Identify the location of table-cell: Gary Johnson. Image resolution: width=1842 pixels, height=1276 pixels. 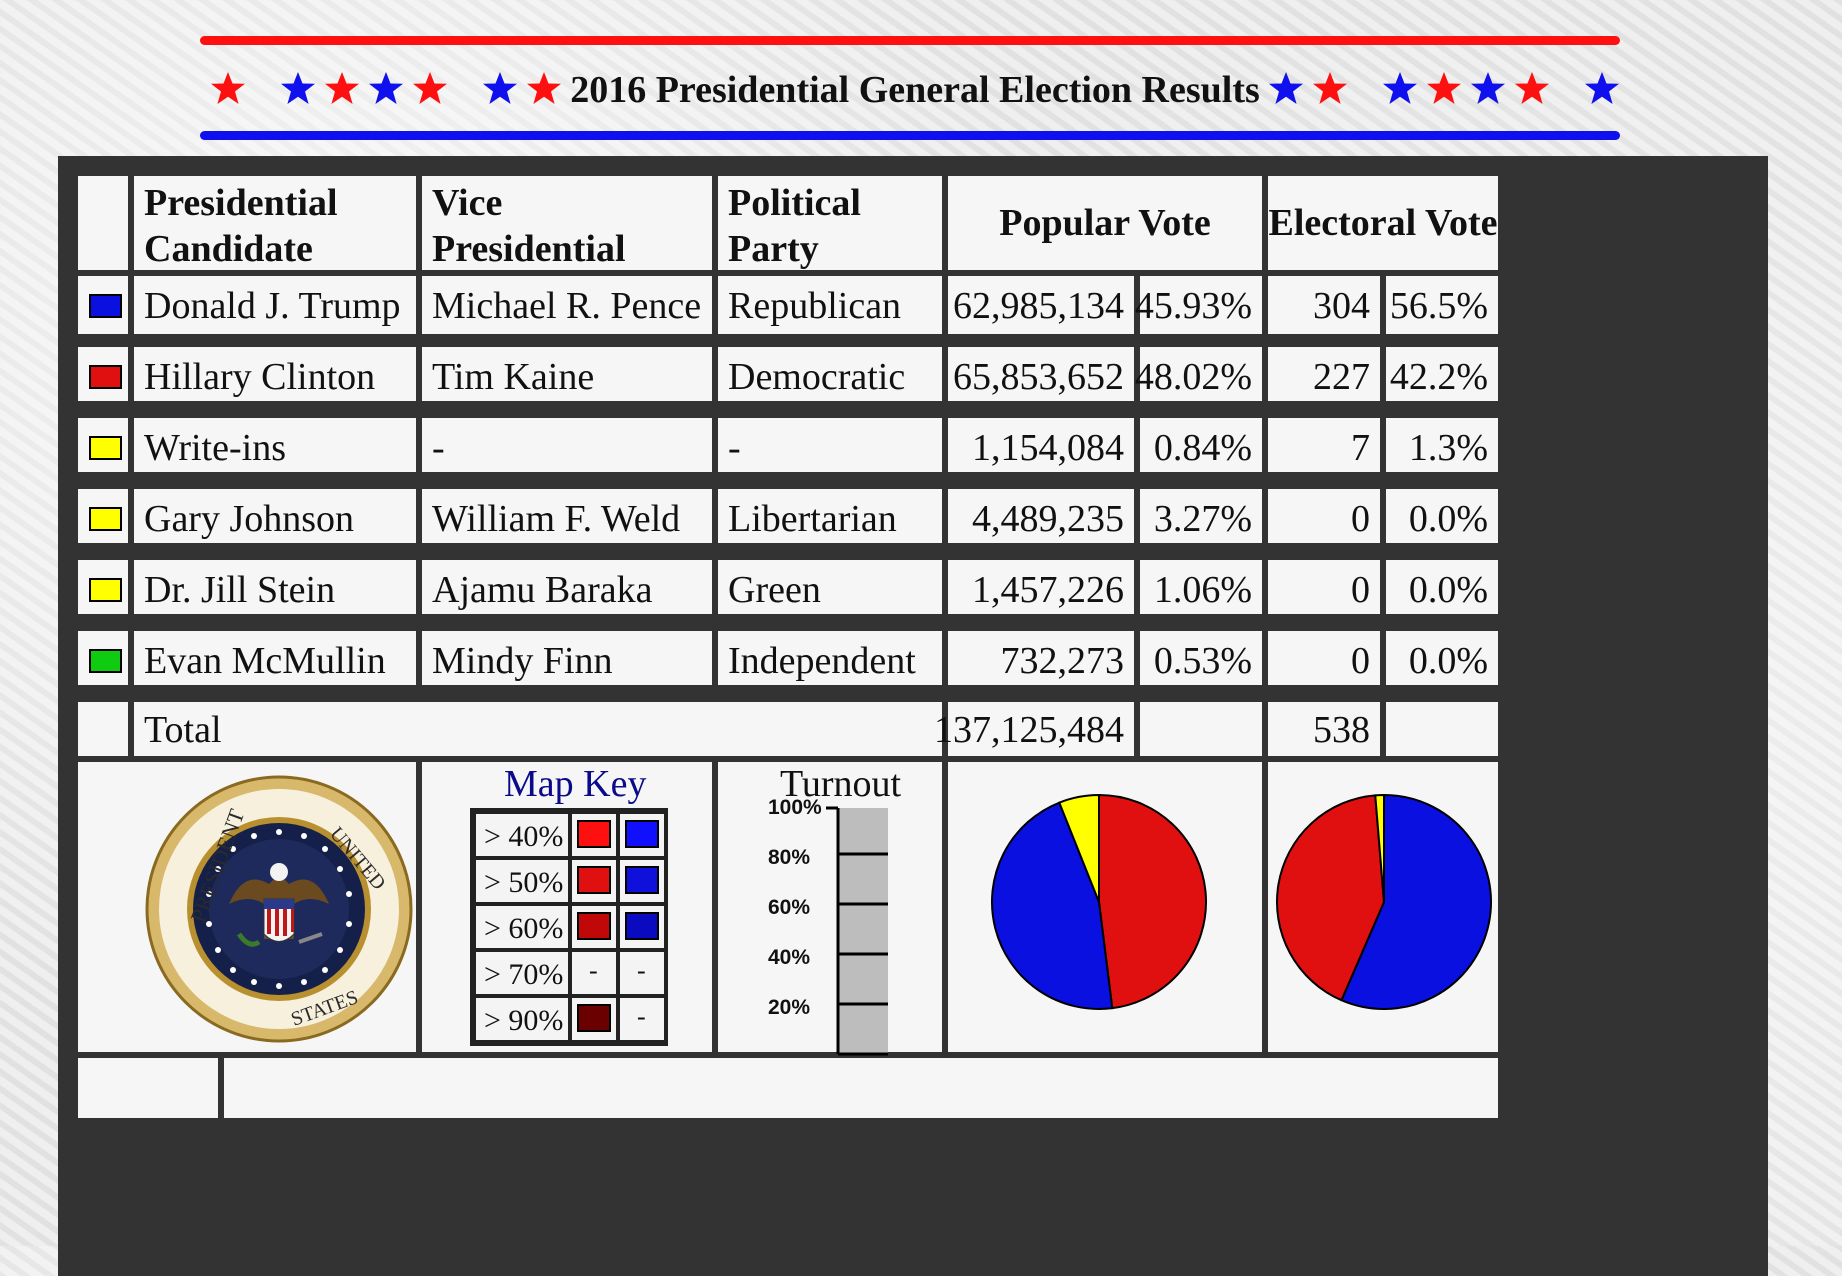
(275, 516).